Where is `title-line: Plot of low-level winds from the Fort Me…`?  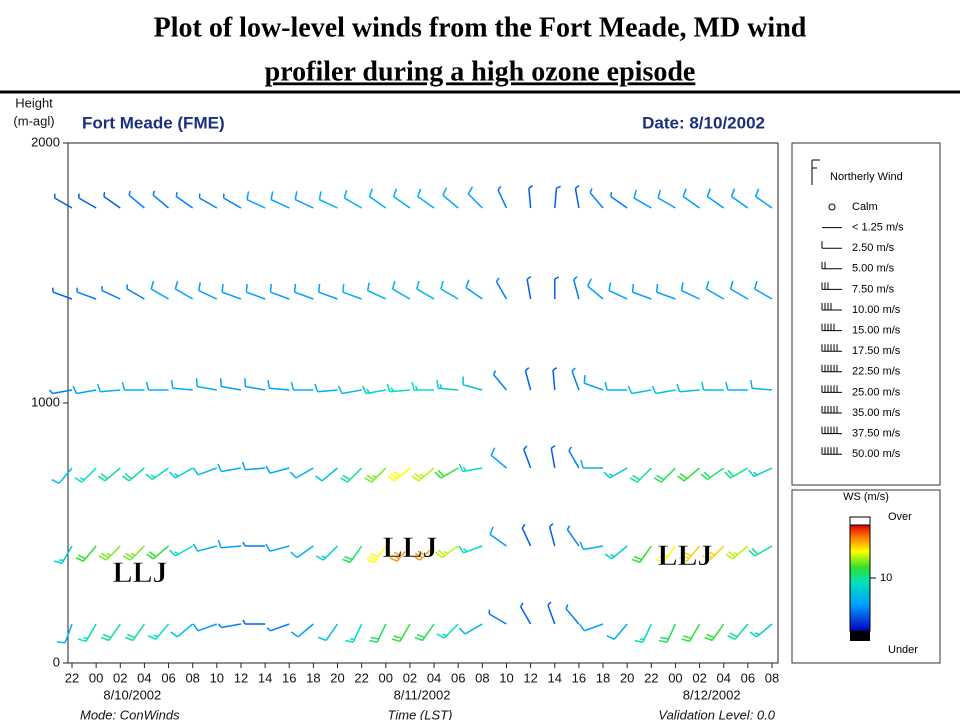
title-line: Plot of low-level winds from the Fort Me… is located at coordinates (480, 27).